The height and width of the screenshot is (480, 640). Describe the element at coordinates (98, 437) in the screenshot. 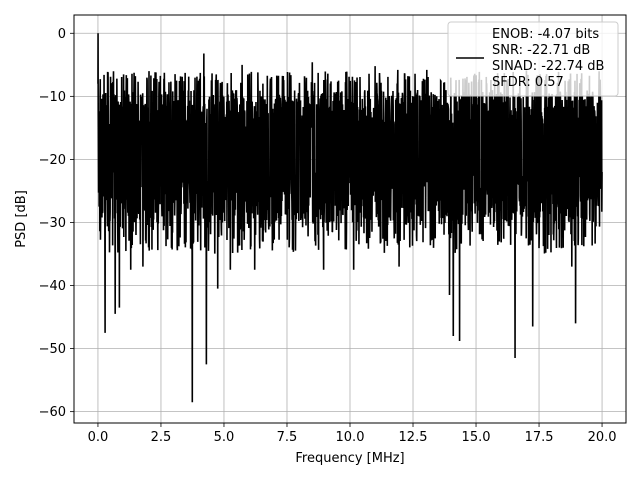

I see `x-tick-label: 0.0` at that location.